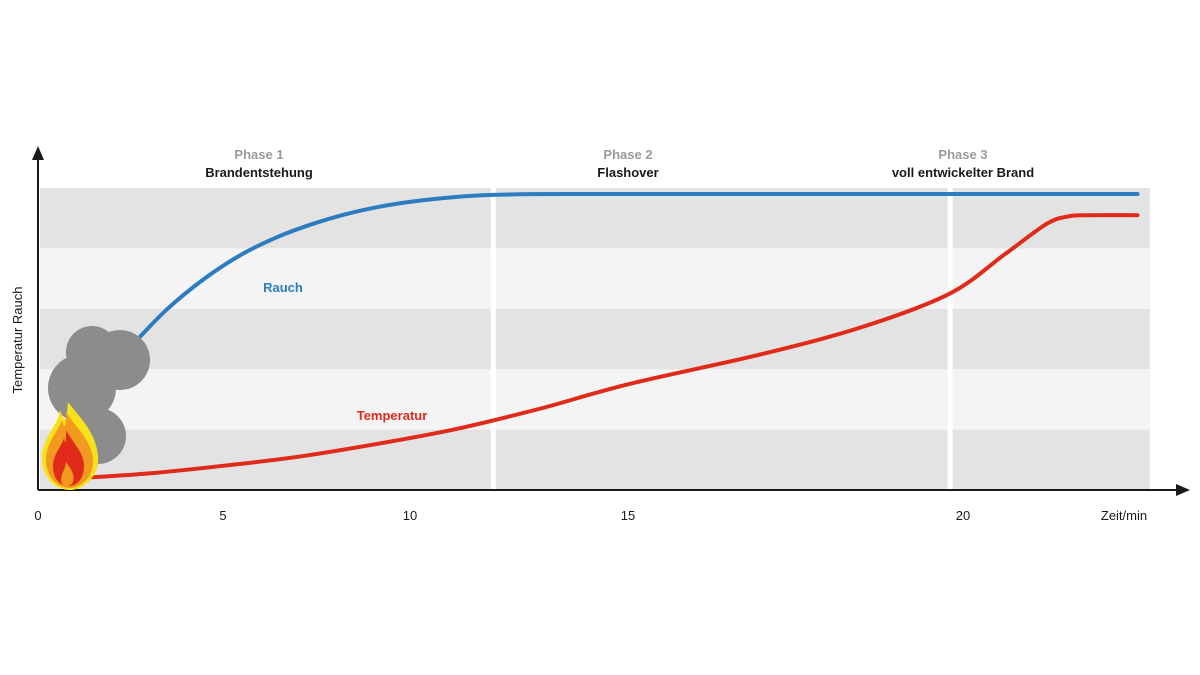 This screenshot has height=675, width=1200. What do you see at coordinates (37, 515) in the screenshot?
I see `x-tick-label: 0` at bounding box center [37, 515].